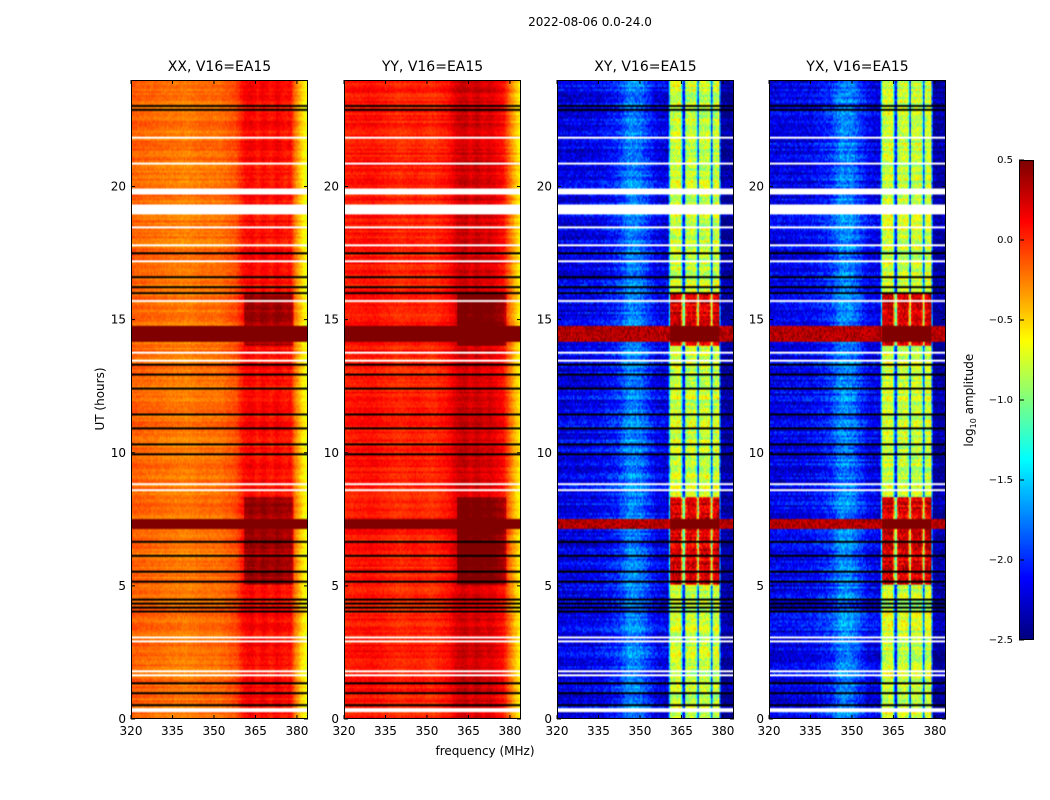 The width and height of the screenshot is (1050, 800). What do you see at coordinates (645, 67) in the screenshot?
I see `panel-title: XY, V16=EA15` at bounding box center [645, 67].